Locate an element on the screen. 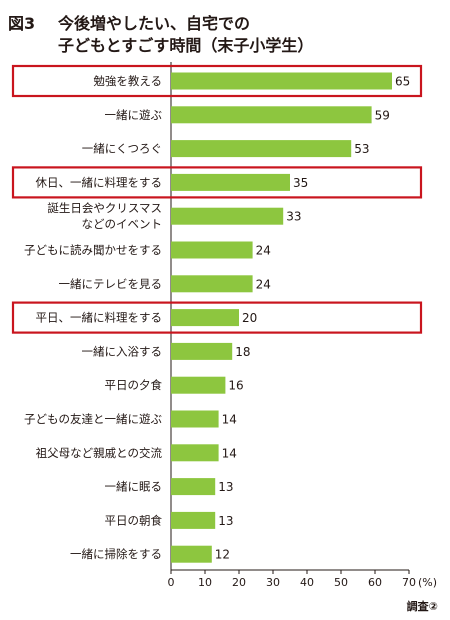 Image resolution: width=450 pixels, height=620 pixels. category-label: 祖父母など親戚との交流 is located at coordinates (99, 453).